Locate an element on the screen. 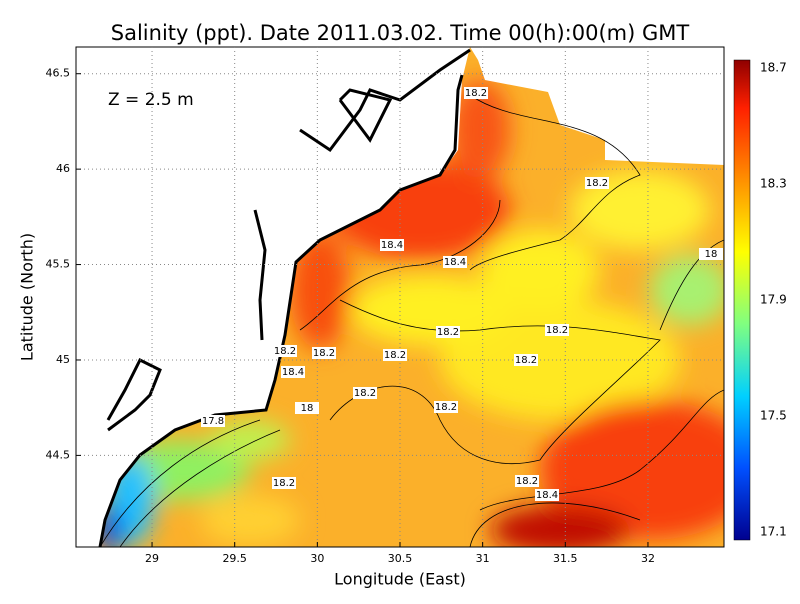 Image resolution: width=800 pixels, height=604 pixels. colorbar is located at coordinates (742, 300).